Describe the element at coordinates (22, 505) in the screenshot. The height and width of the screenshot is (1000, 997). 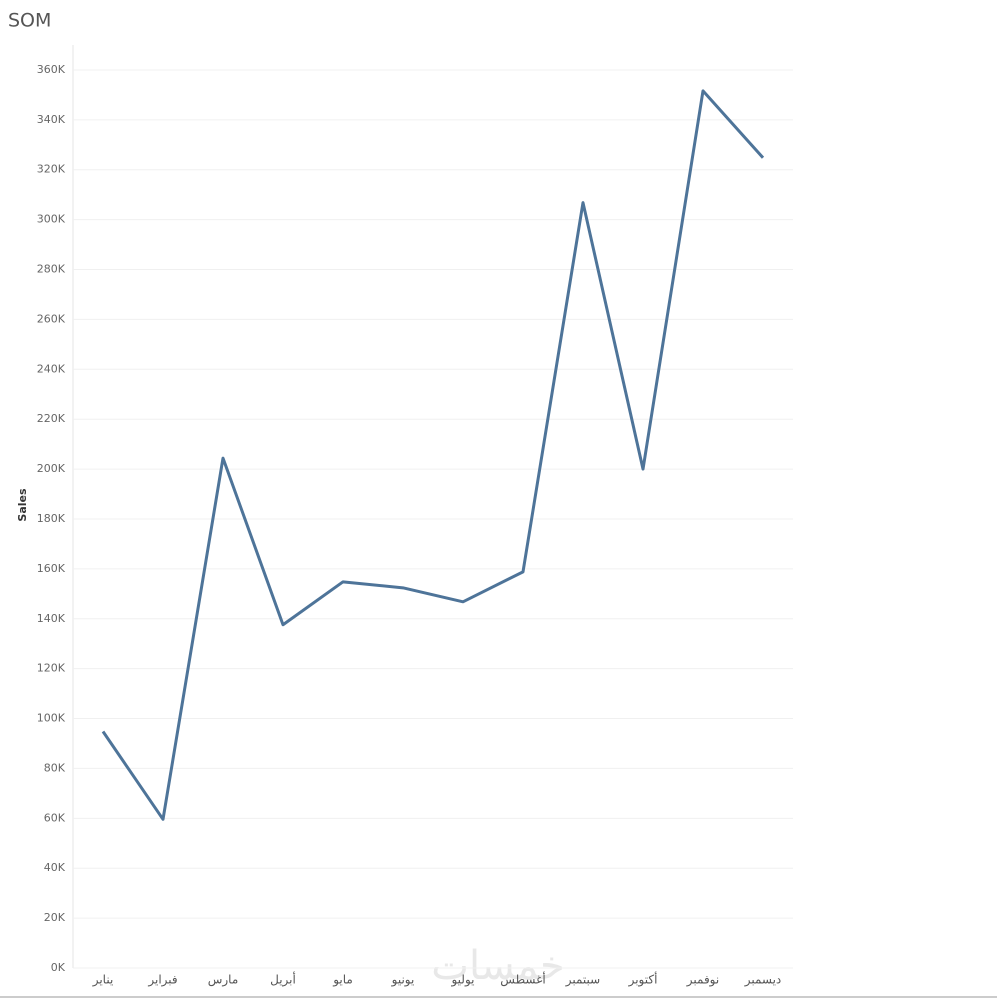
I see `y-axis-label: Sales` at that location.